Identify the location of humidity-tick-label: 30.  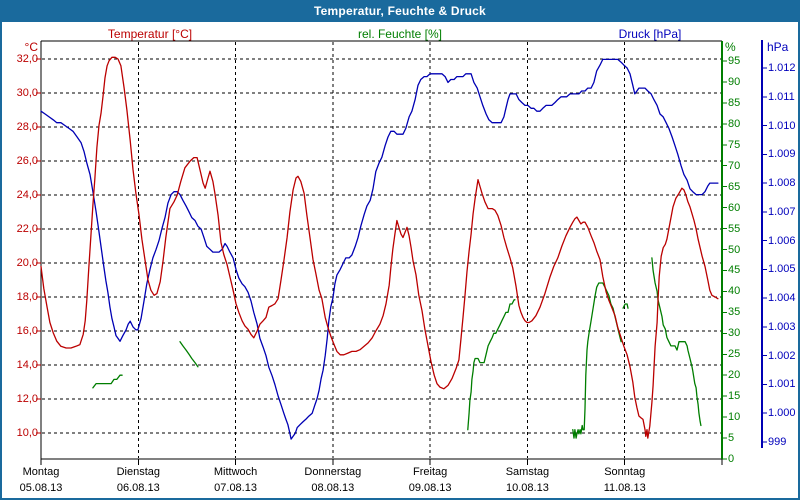
(734, 333).